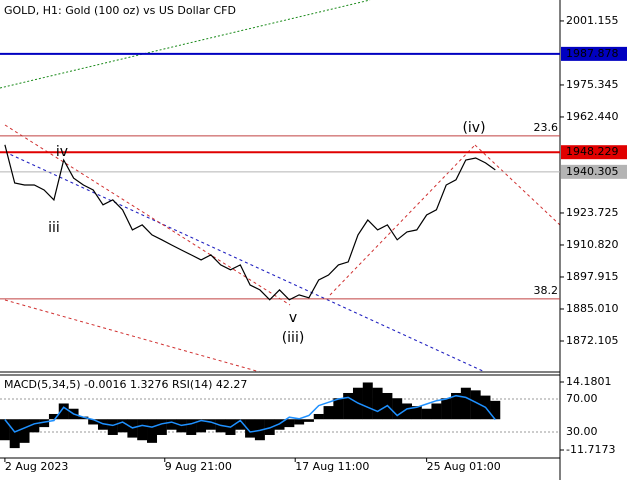 The height and width of the screenshot is (480, 640). Describe the element at coordinates (332, 466) in the screenshot. I see `x-tick-label: 17 Aug 11:00` at that location.